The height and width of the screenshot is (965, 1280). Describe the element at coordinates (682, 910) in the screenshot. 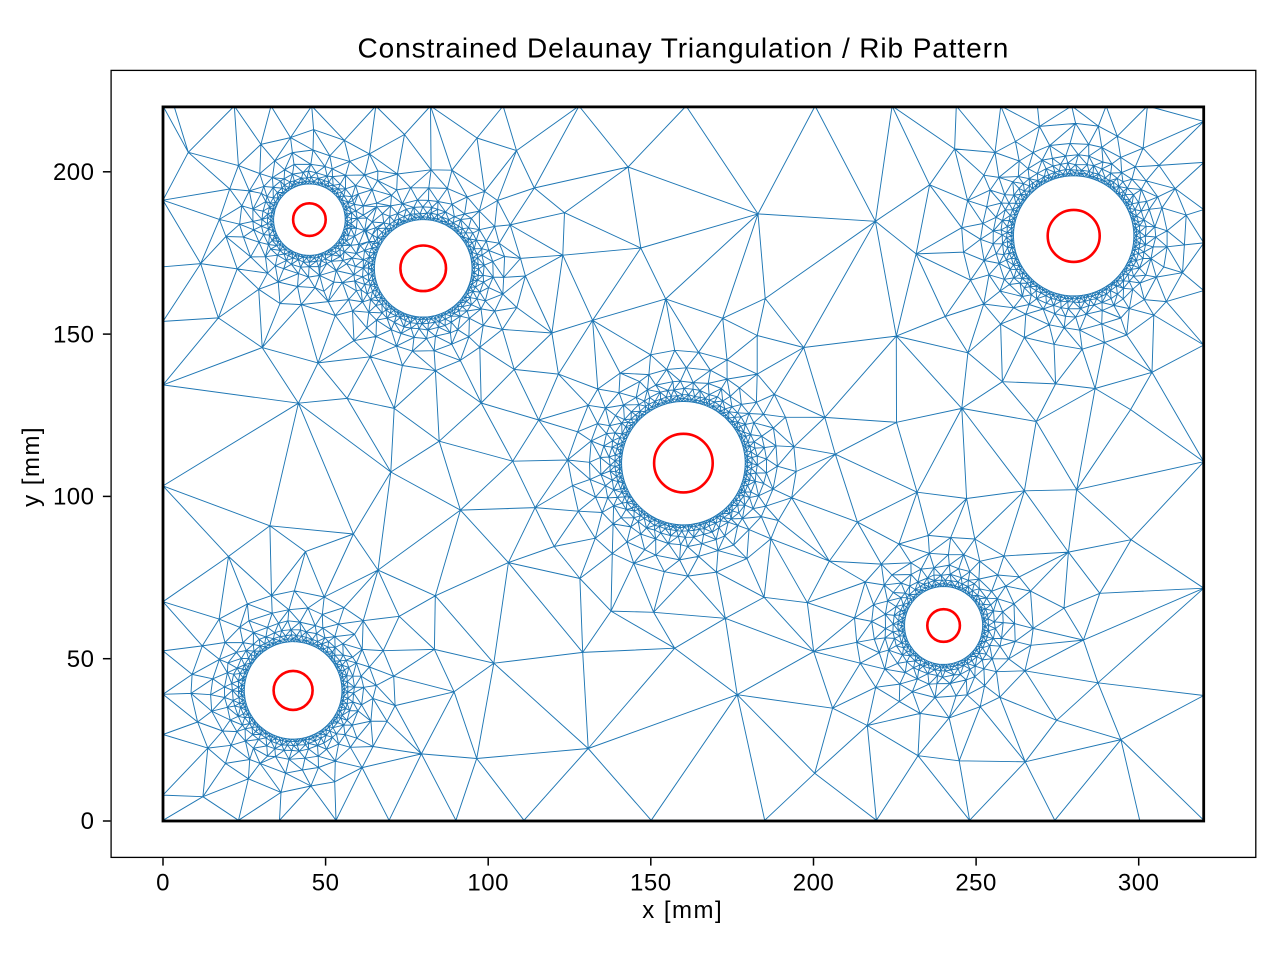

I see `svg-text: x [mm]` at that location.